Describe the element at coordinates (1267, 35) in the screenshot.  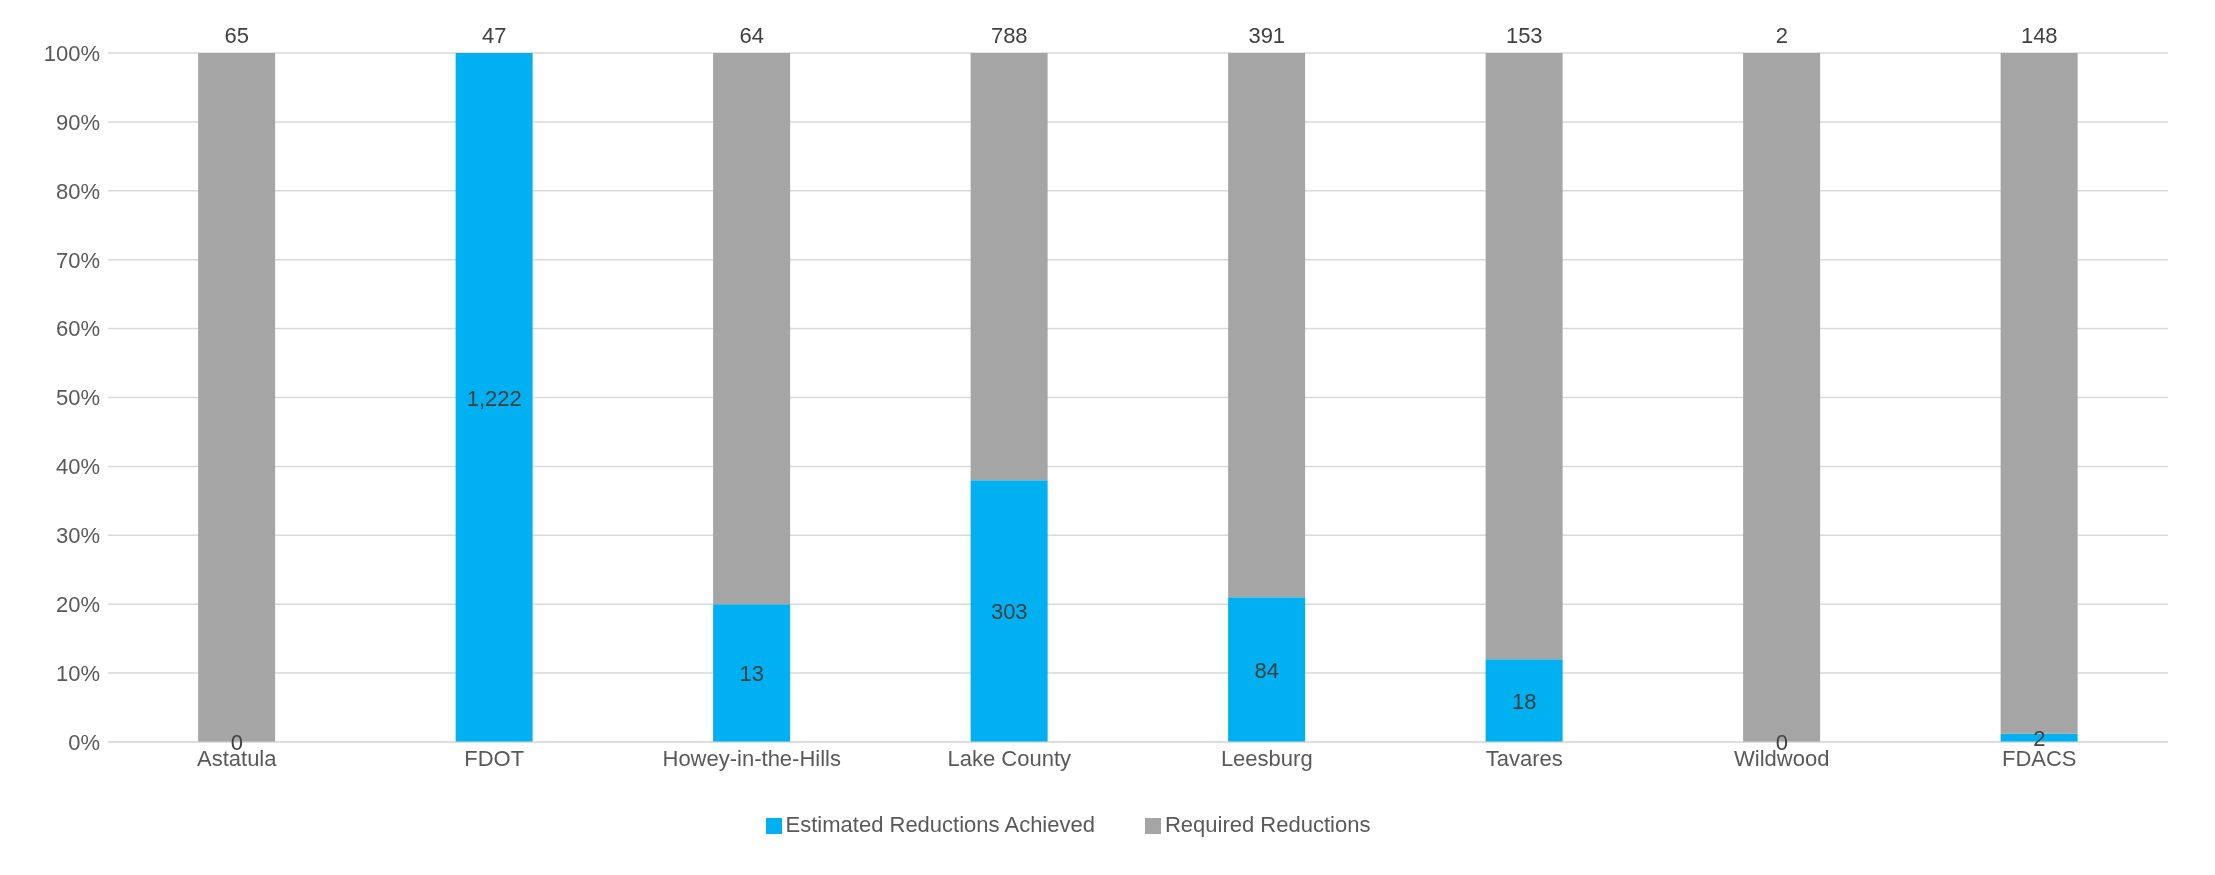
I see `annotation: 391` at that location.